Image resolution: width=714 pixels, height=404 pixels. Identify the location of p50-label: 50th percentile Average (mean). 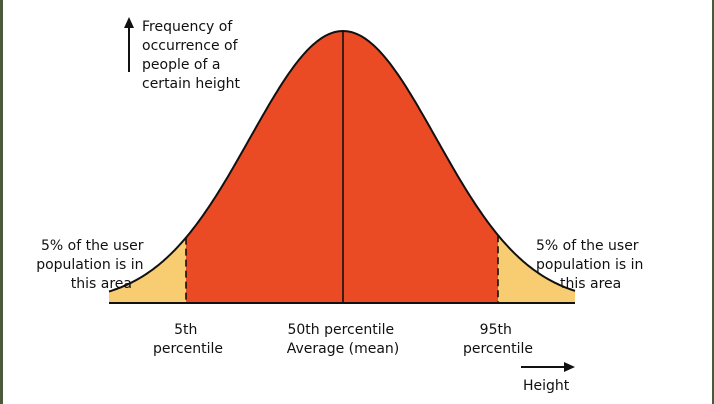
(343, 339).